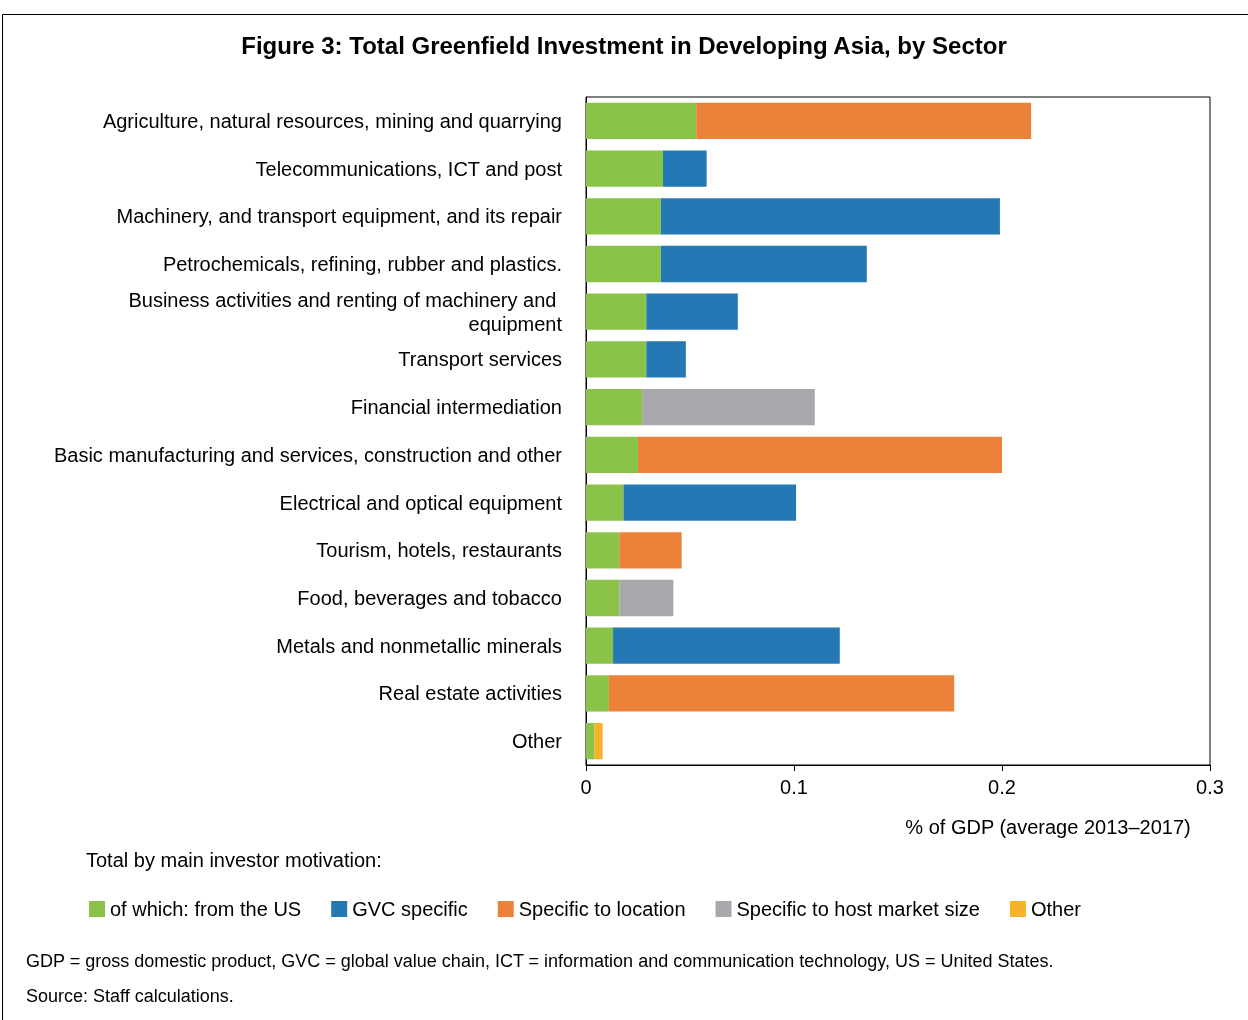 This screenshot has height=1020, width=1248. I want to click on source-note: Source: Staff calculations., so click(130, 996).